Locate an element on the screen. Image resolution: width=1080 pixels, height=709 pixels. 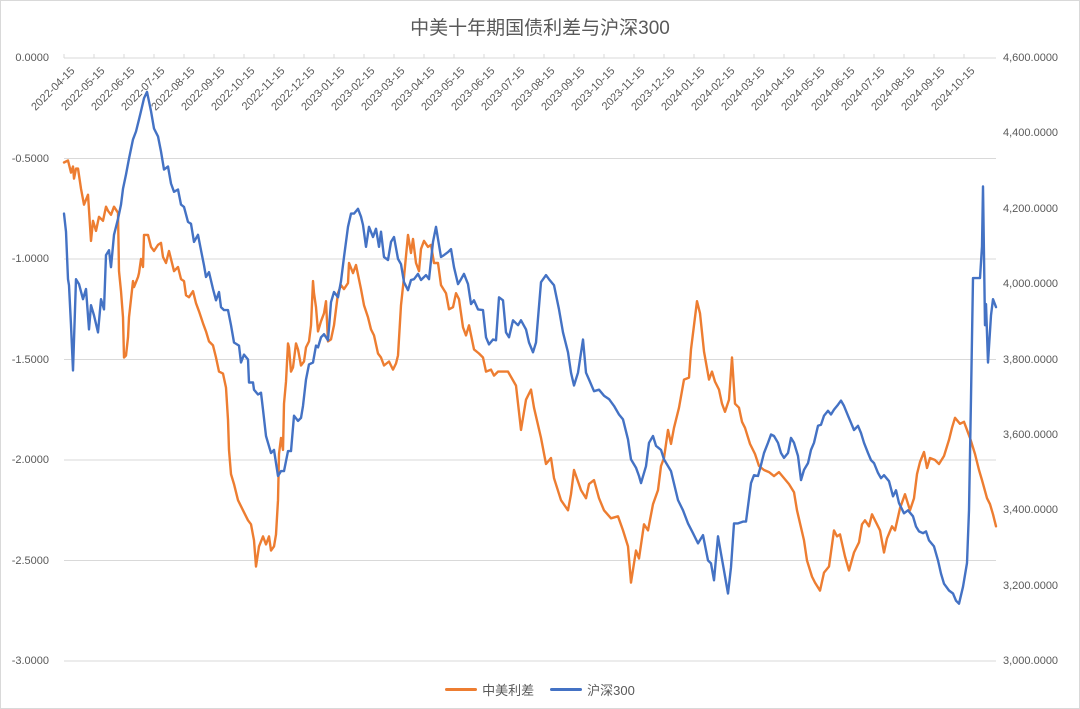
right-axis-label: 3,600.0000 is located at coordinates (1031, 434).